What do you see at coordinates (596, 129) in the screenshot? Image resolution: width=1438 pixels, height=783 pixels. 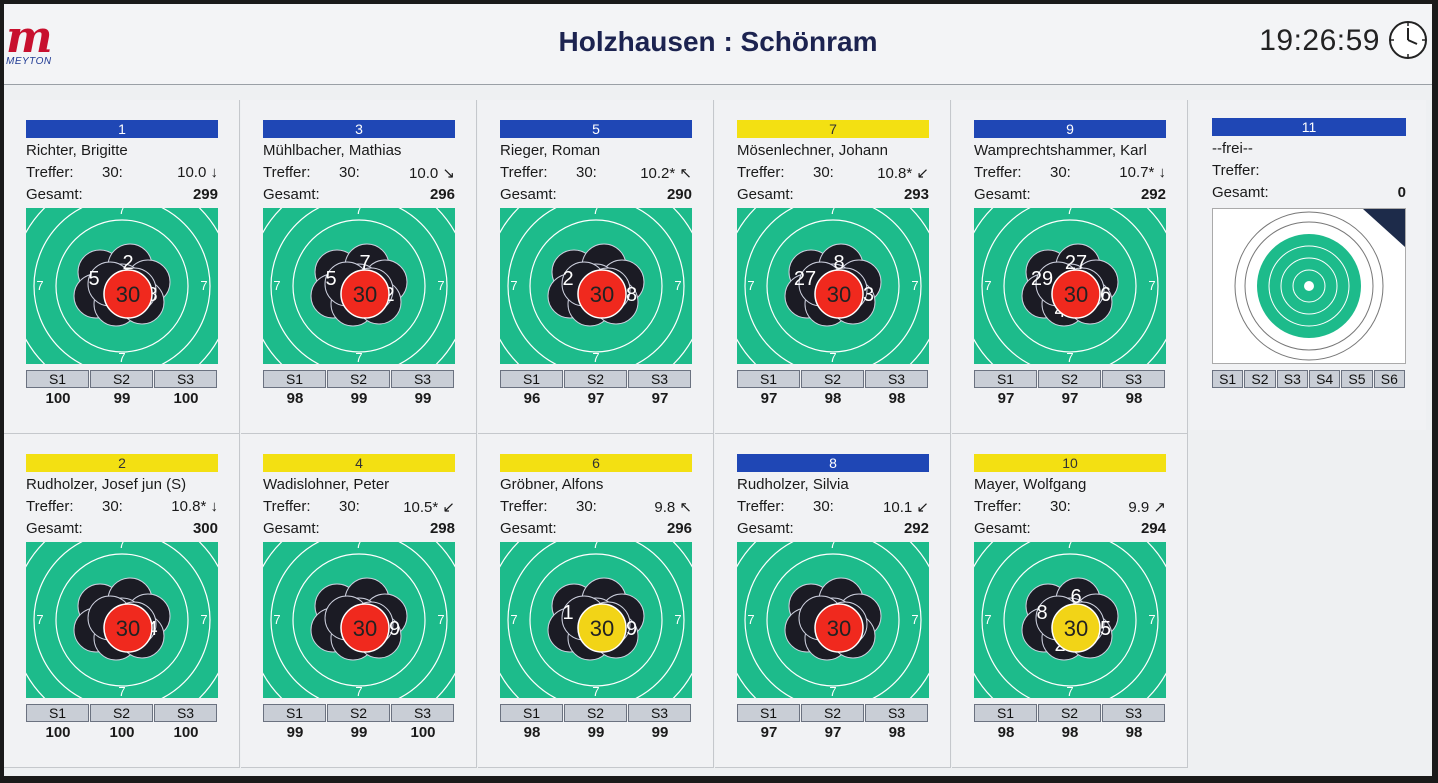 I see `lane-number: 5` at bounding box center [596, 129].